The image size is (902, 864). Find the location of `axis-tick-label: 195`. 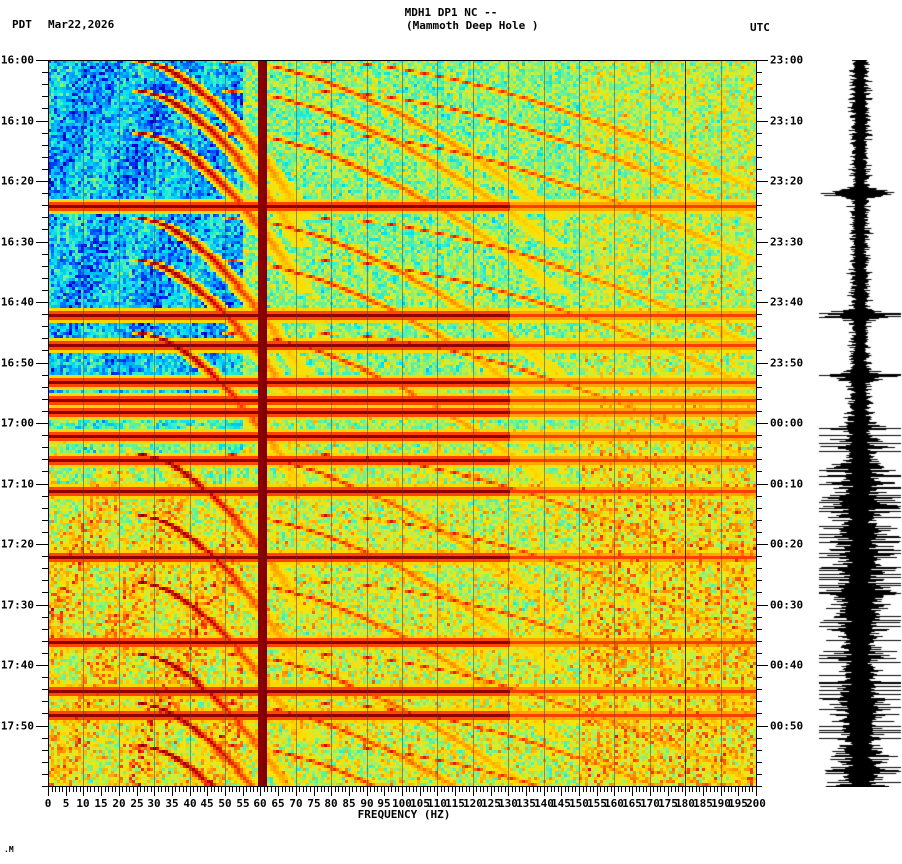

axis-tick-label: 195 is located at coordinates (738, 803).